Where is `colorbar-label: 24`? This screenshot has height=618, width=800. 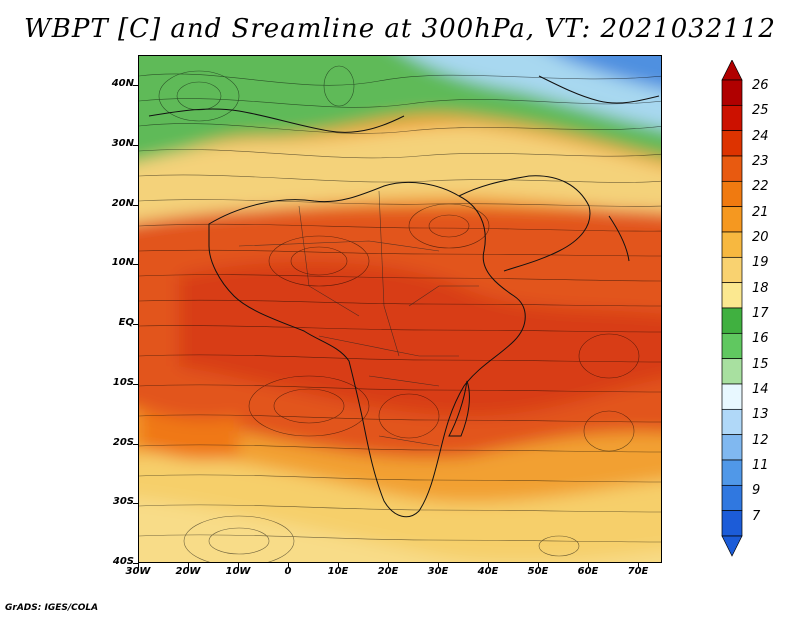 colorbar-label: 24 is located at coordinates (760, 136).